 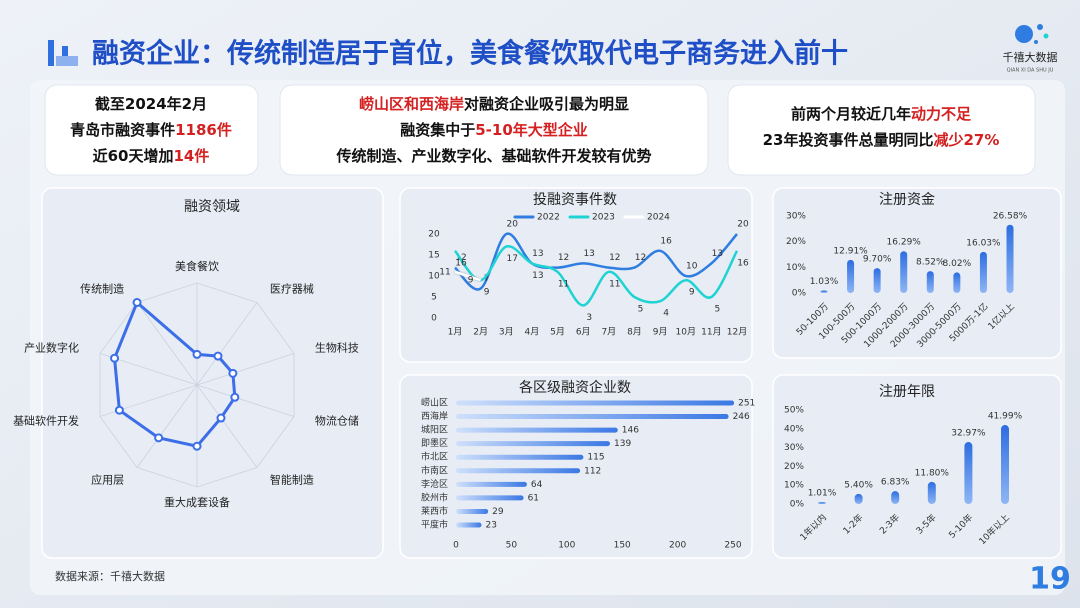 I want to click on box-text: 青岛市融资事件, so click(x=122, y=130).